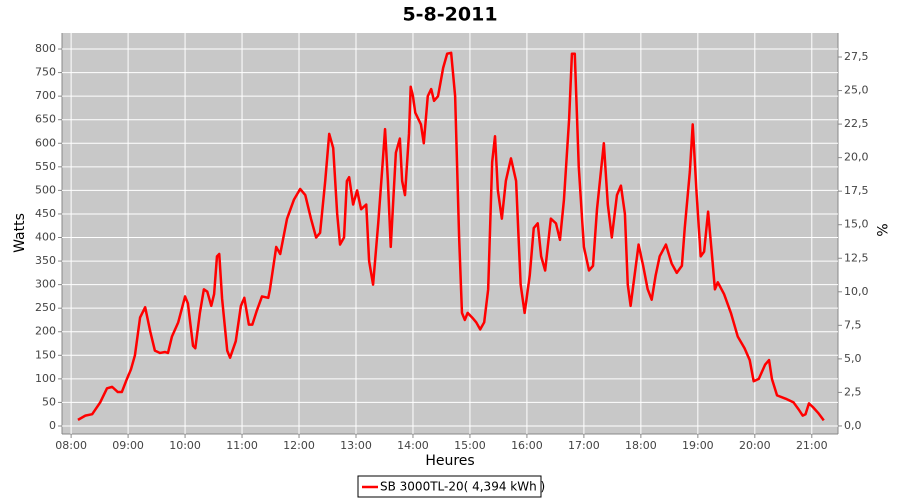 Image resolution: width=900 pixels, height=500 pixels. I want to click on x-tick-label: 12:00, so click(299, 445).